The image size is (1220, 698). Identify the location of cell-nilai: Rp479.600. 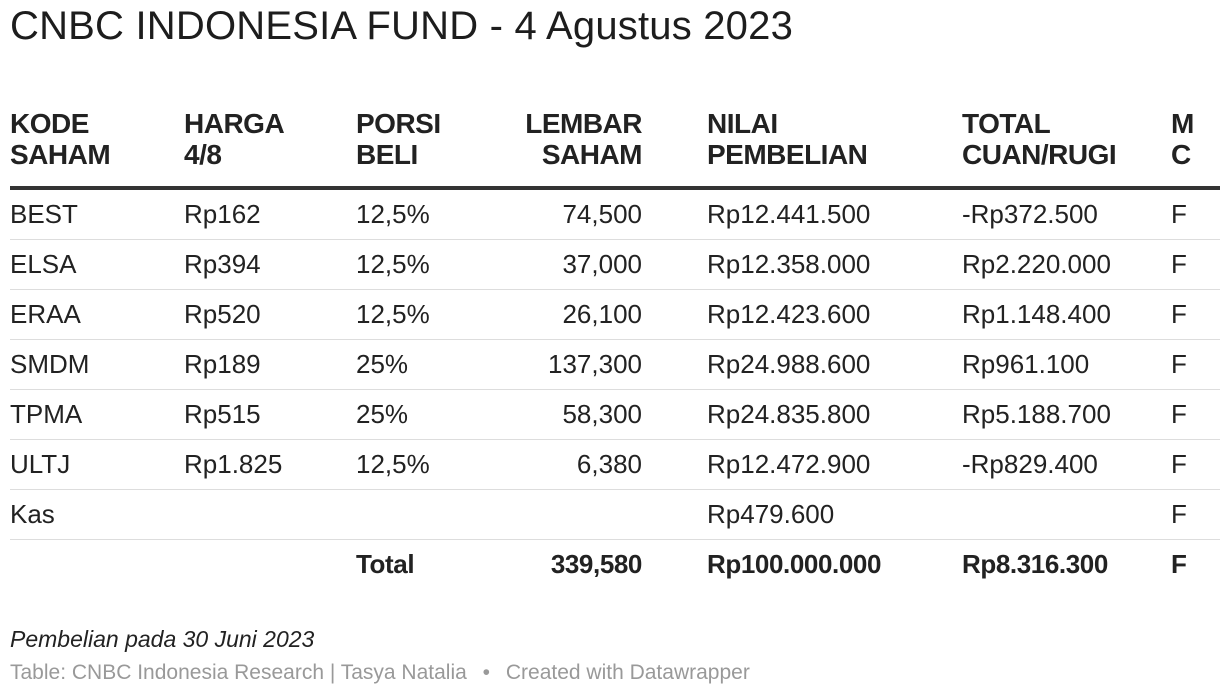
(771, 514).